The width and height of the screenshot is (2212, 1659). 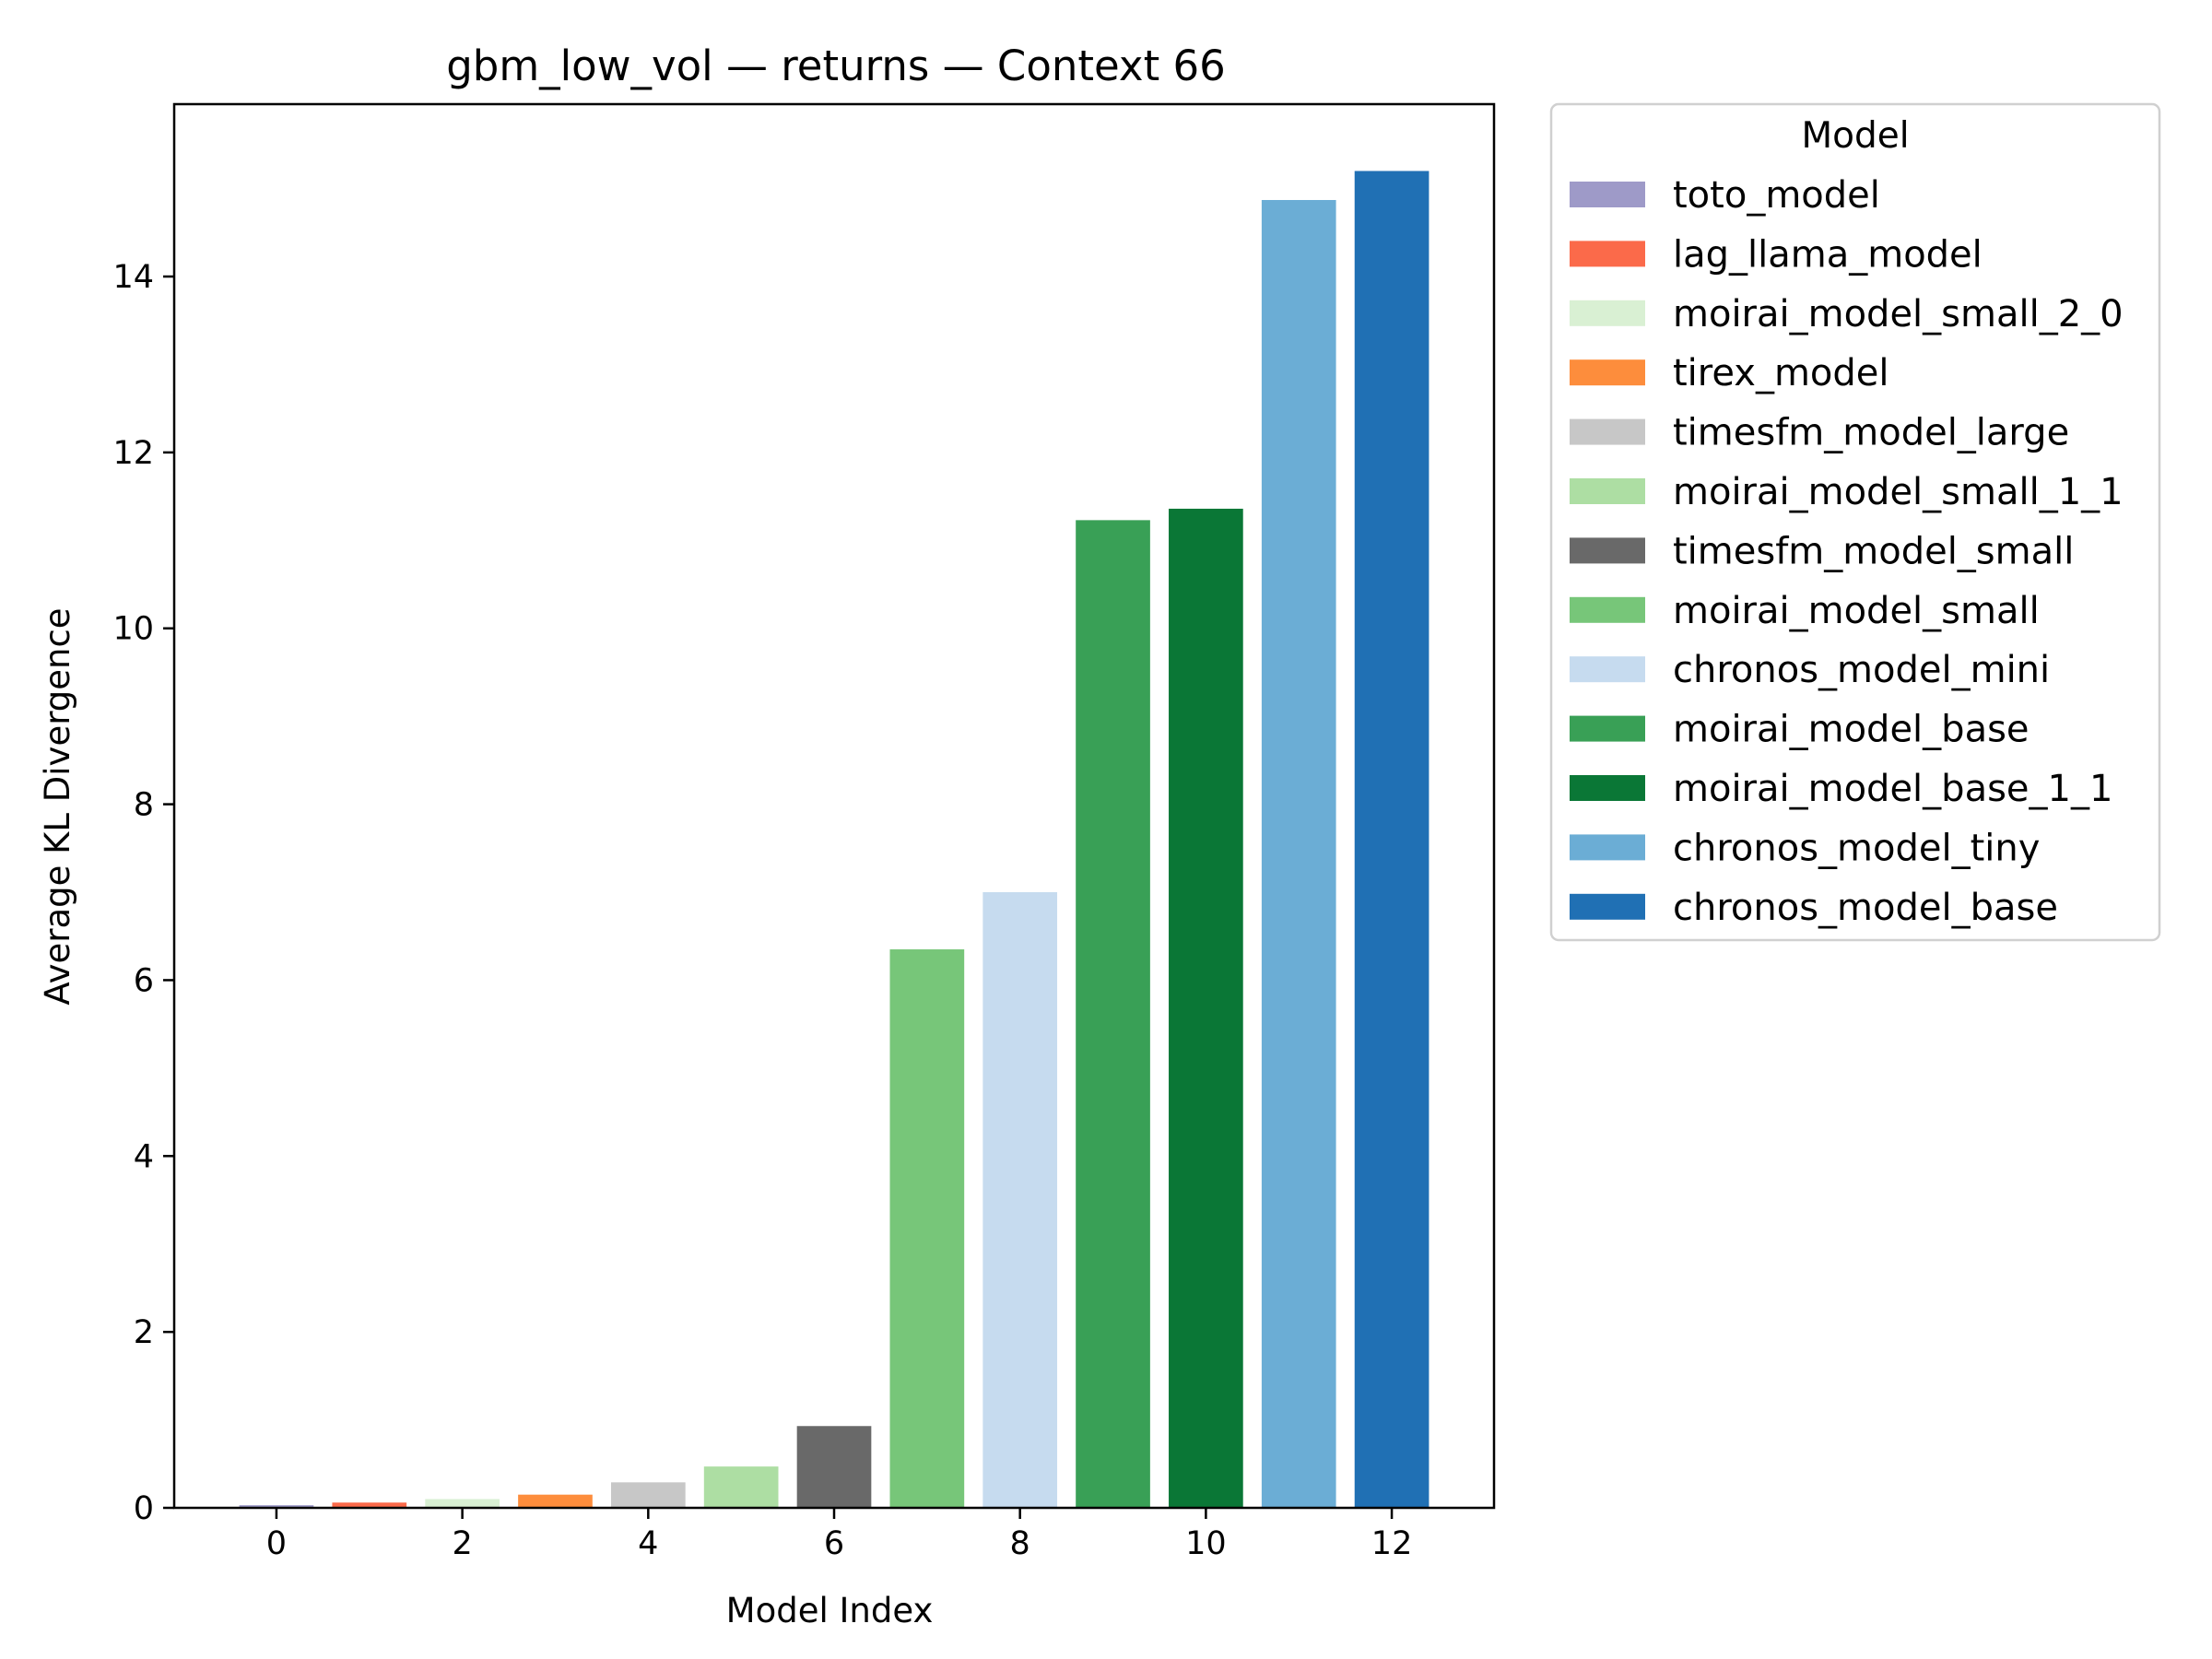 I want to click on x-tick-label: 6, so click(x=834, y=1543).